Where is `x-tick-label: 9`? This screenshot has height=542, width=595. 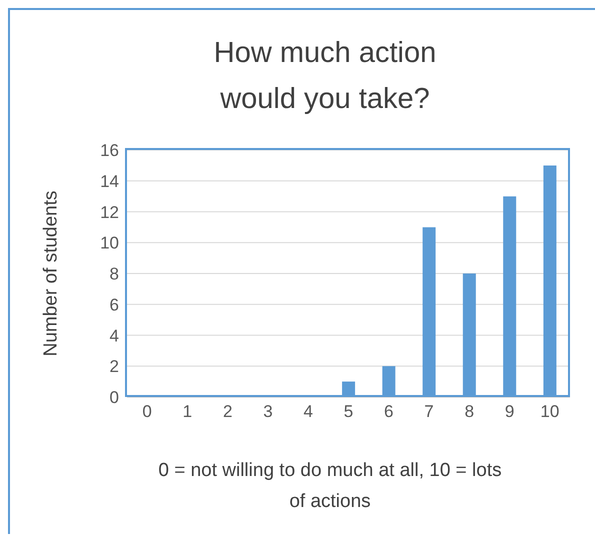
x-tick-label: 9 is located at coordinates (509, 412).